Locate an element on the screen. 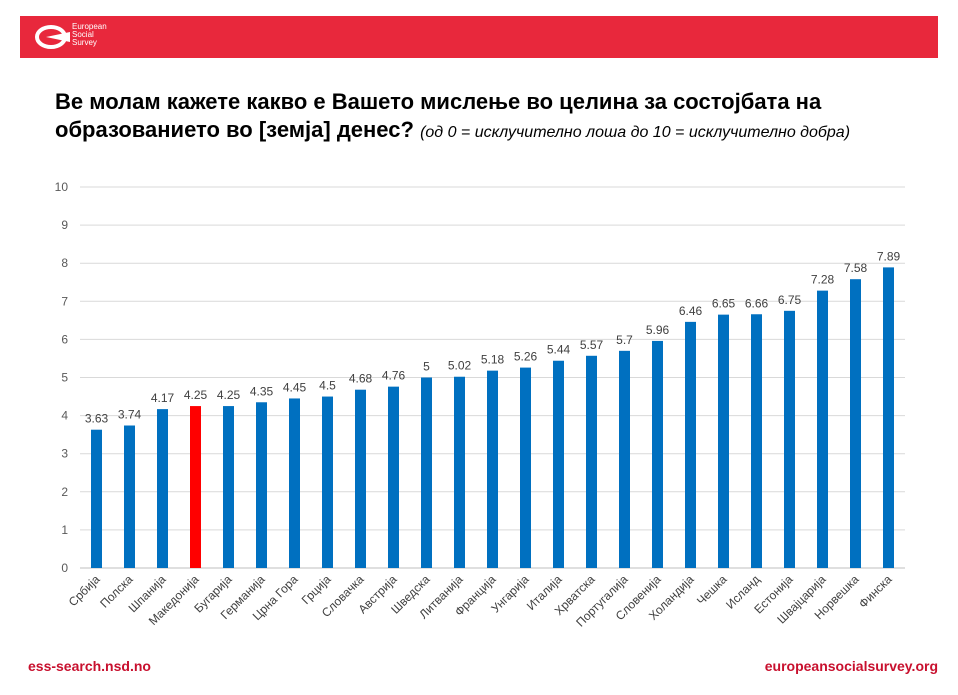  logo-line-1: European is located at coordinates (89, 26).